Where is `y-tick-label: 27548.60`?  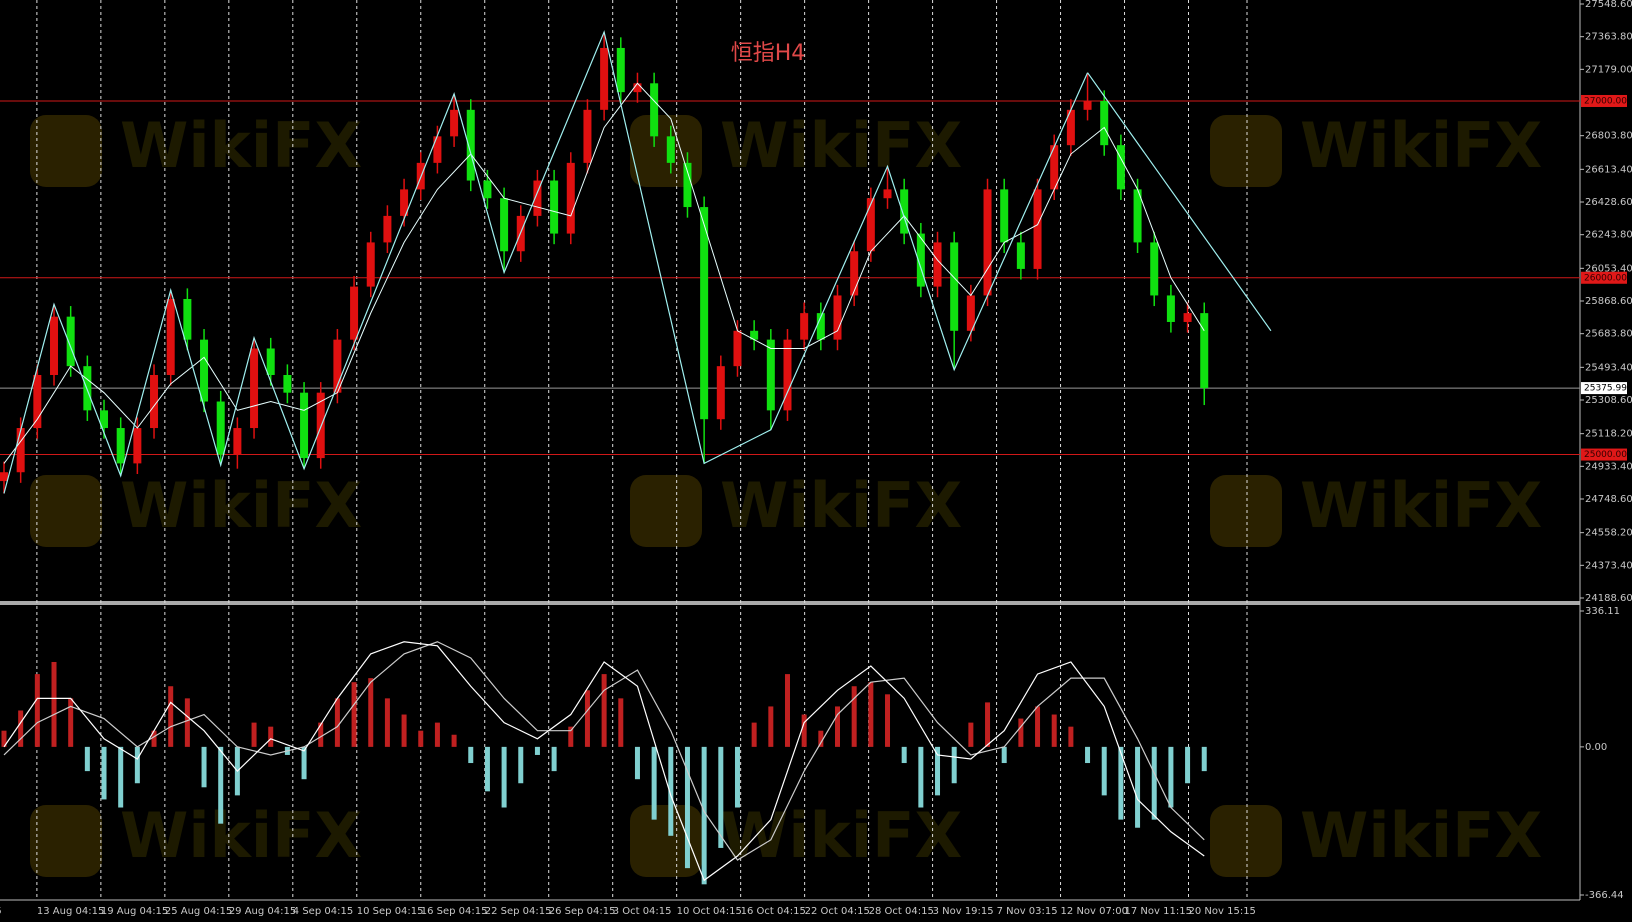
y-tick-label: 27548.60 is located at coordinates (1608, 5).